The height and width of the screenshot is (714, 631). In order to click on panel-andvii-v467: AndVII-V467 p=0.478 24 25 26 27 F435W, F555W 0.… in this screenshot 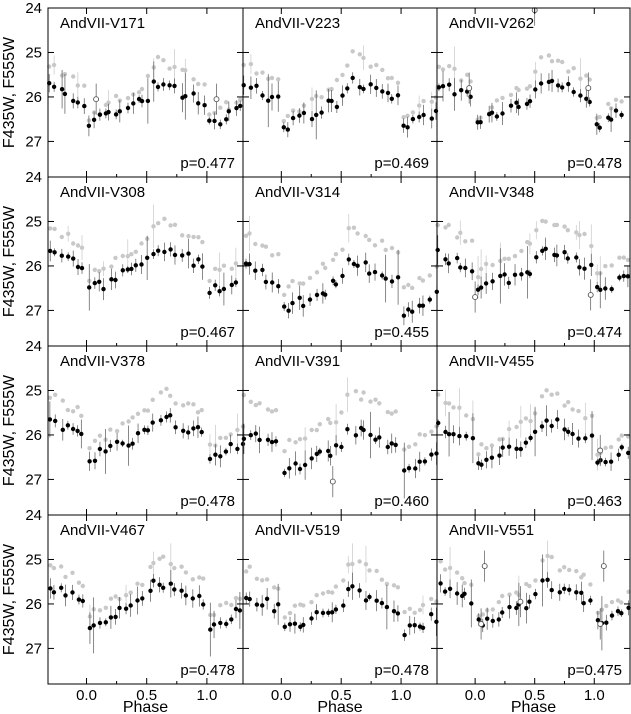, I will do `click(122, 610)`.